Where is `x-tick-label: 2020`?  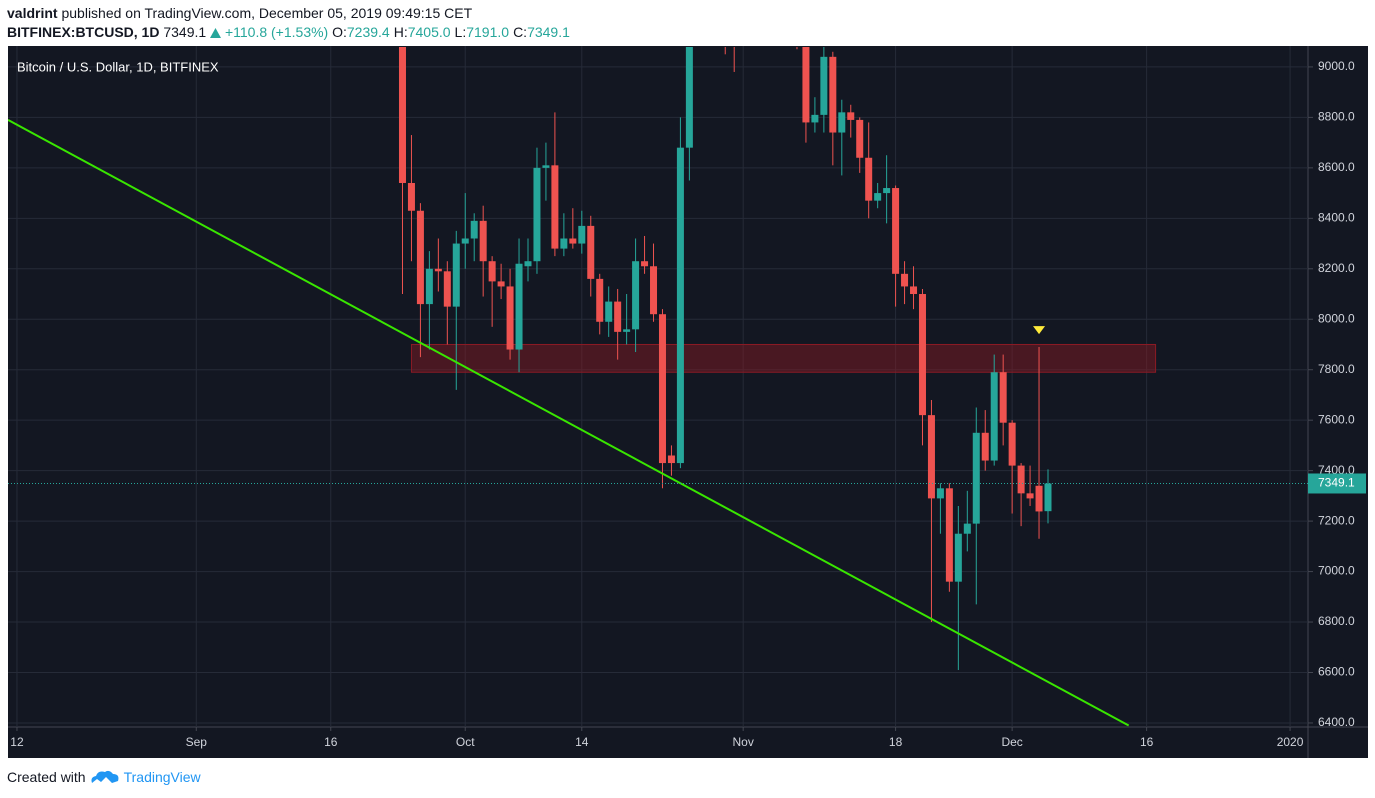 x-tick-label: 2020 is located at coordinates (1290, 742).